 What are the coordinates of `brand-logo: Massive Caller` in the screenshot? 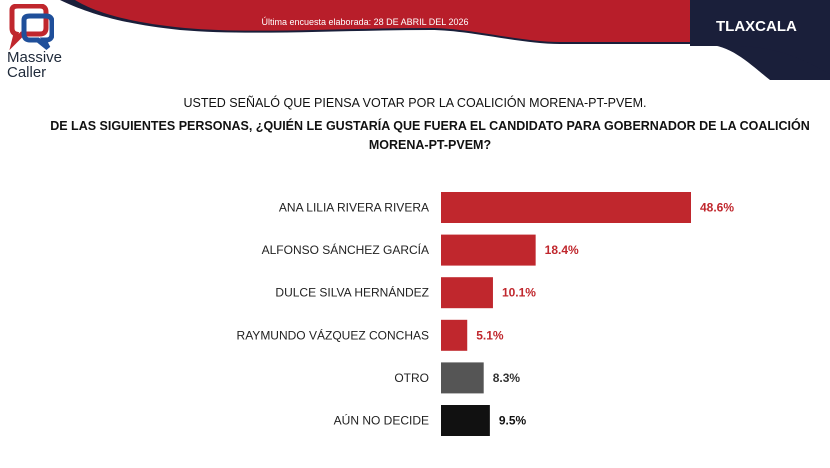 It's located at (36, 43).